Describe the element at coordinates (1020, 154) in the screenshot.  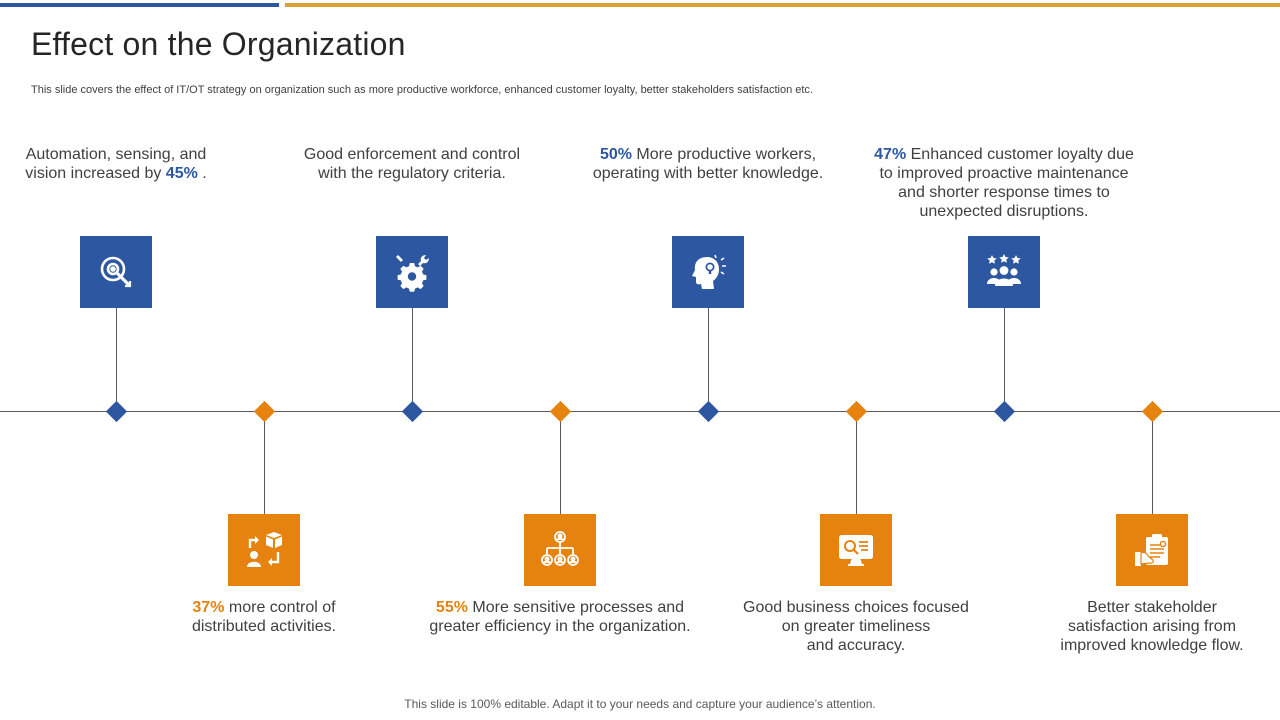
I see `milestone-text-segment: Enhanced customer loyalty due` at that location.